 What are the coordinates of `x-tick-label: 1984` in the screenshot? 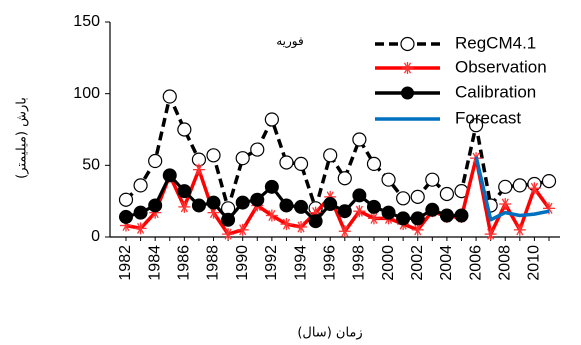 It's located at (154, 263).